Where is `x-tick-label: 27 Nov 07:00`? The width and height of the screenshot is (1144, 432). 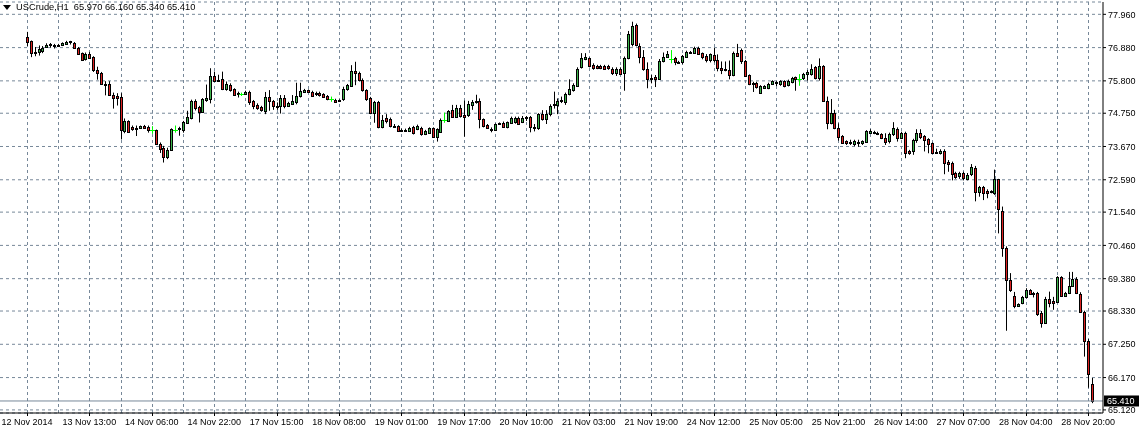
x-tick-label: 27 Nov 07:00 is located at coordinates (963, 422).